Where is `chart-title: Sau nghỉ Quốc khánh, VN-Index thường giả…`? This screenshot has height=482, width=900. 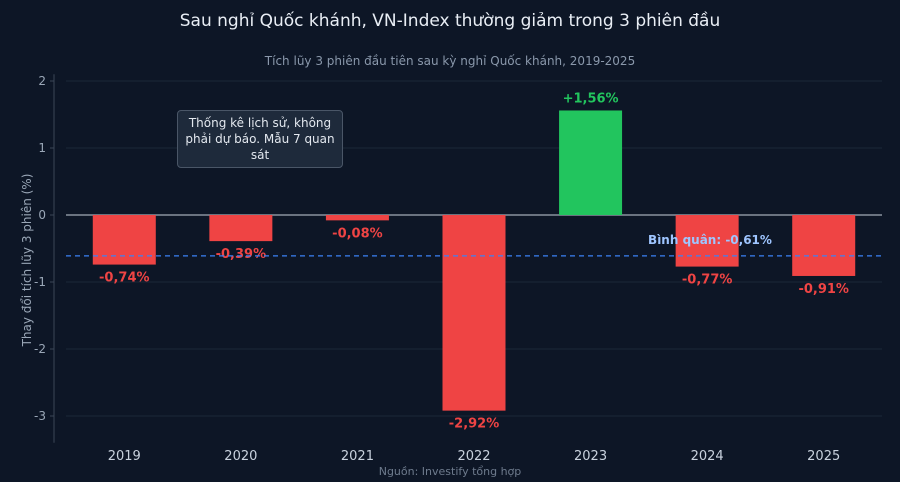 chart-title: Sau nghỉ Quốc khánh, VN-Index thường giả… is located at coordinates (450, 21).